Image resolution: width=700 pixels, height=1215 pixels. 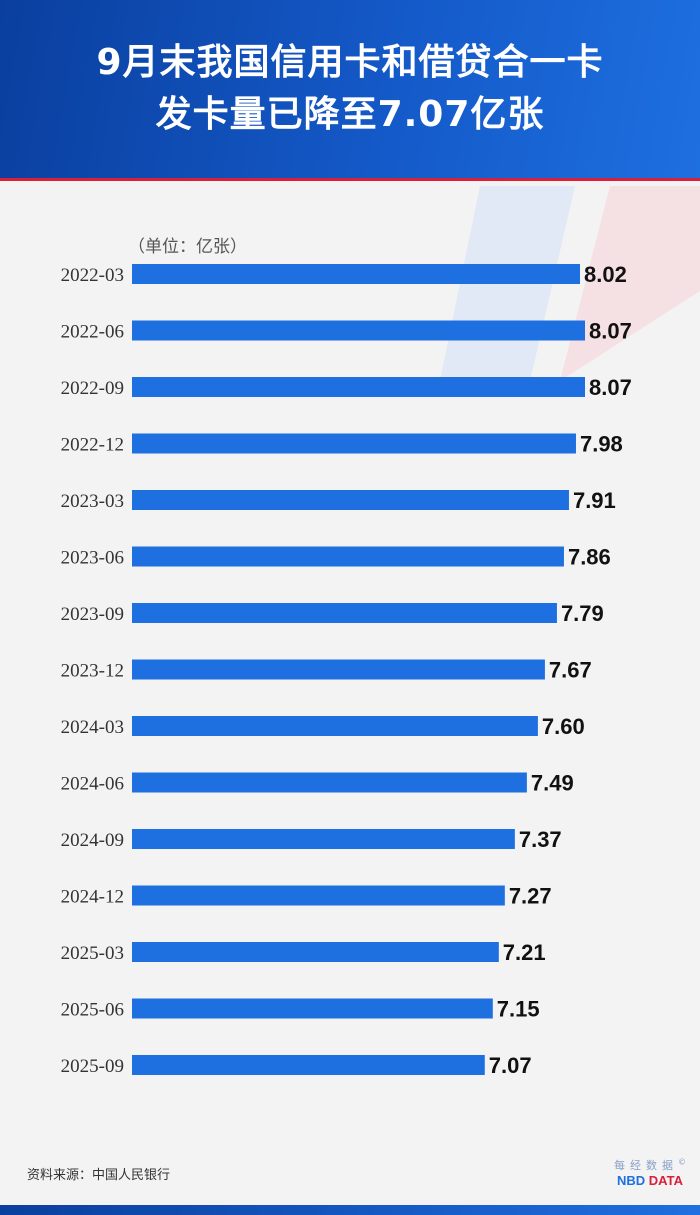 What do you see at coordinates (350, 1210) in the screenshot?
I see `footer-stripe` at bounding box center [350, 1210].